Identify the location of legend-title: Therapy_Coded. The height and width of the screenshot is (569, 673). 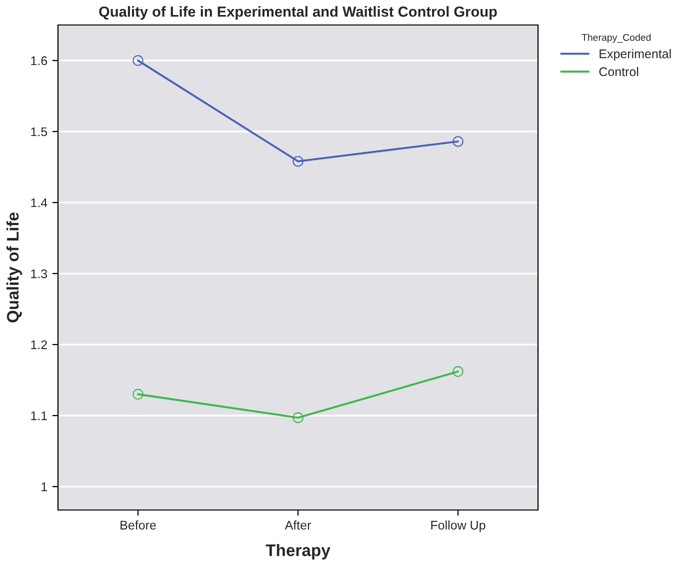
(616, 38).